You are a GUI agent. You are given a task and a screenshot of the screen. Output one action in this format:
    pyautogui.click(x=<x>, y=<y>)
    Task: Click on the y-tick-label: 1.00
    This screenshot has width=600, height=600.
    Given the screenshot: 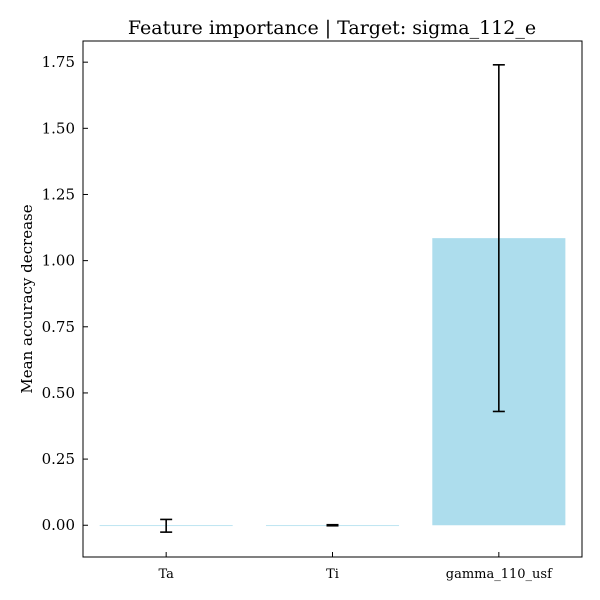 What is the action you would take?
    pyautogui.click(x=58, y=261)
    